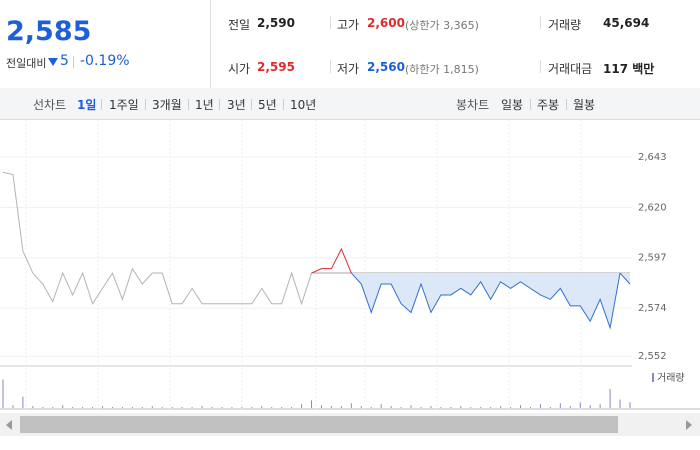 The width and height of the screenshot is (700, 450). Describe the element at coordinates (512, 105) in the screenshot. I see `tab: 일봉` at that location.